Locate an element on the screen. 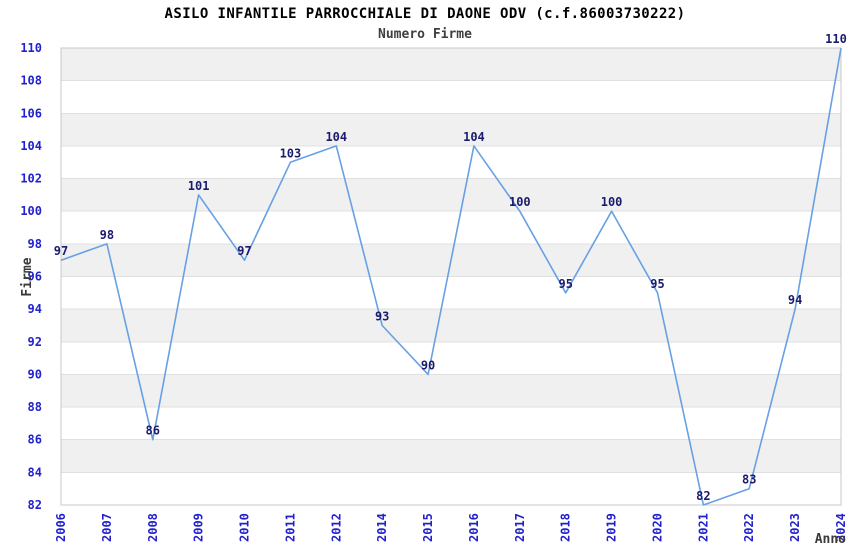 The width and height of the screenshot is (850, 550). x-tick-label: 2022 is located at coordinates (749, 527).